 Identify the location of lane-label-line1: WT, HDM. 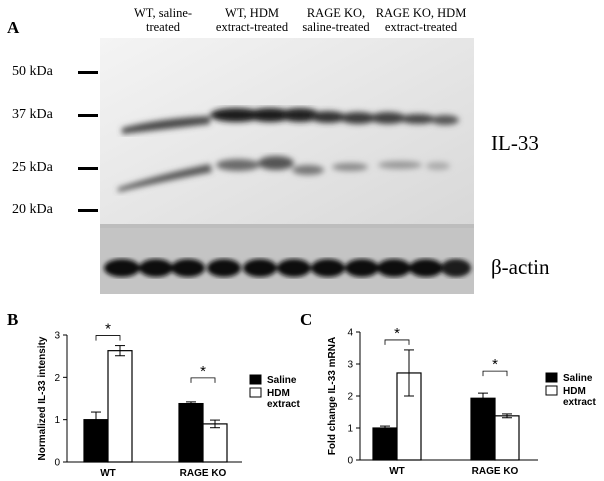
(252, 13).